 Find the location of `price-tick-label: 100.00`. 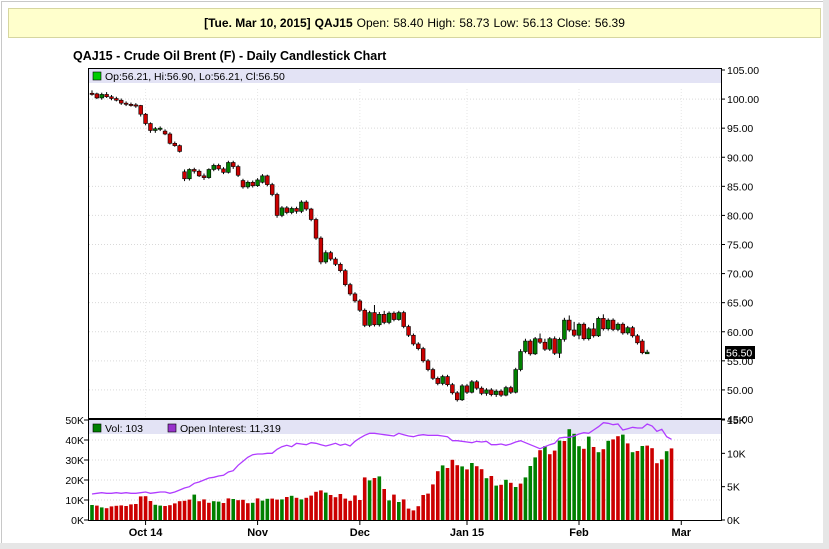

price-tick-label: 100.00 is located at coordinates (743, 100).